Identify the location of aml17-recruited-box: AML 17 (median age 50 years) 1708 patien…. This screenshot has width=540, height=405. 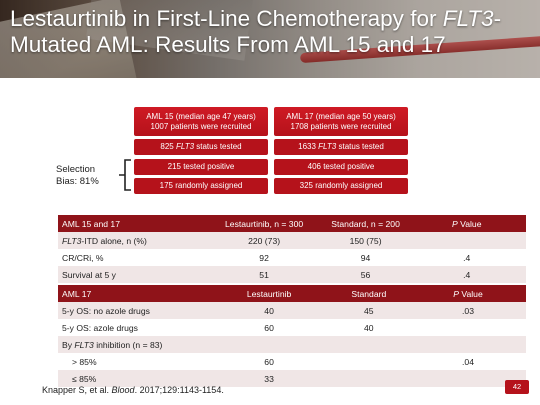
(341, 121).